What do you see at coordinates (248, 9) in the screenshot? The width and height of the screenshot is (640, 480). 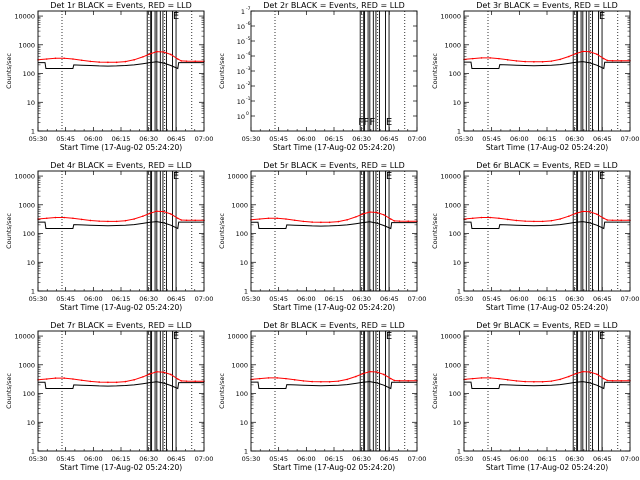 I see `y-tick-exponent: -7` at bounding box center [248, 9].